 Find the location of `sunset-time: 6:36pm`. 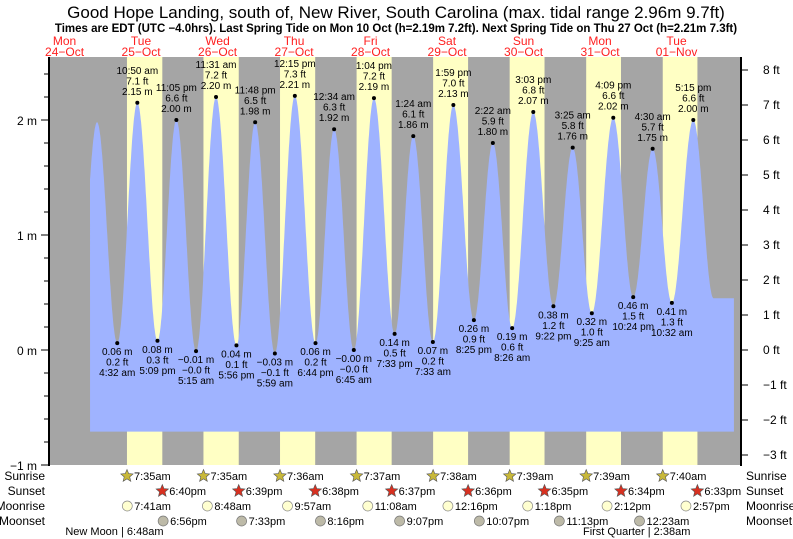

sunset-time: 6:36pm is located at coordinates (493, 492).